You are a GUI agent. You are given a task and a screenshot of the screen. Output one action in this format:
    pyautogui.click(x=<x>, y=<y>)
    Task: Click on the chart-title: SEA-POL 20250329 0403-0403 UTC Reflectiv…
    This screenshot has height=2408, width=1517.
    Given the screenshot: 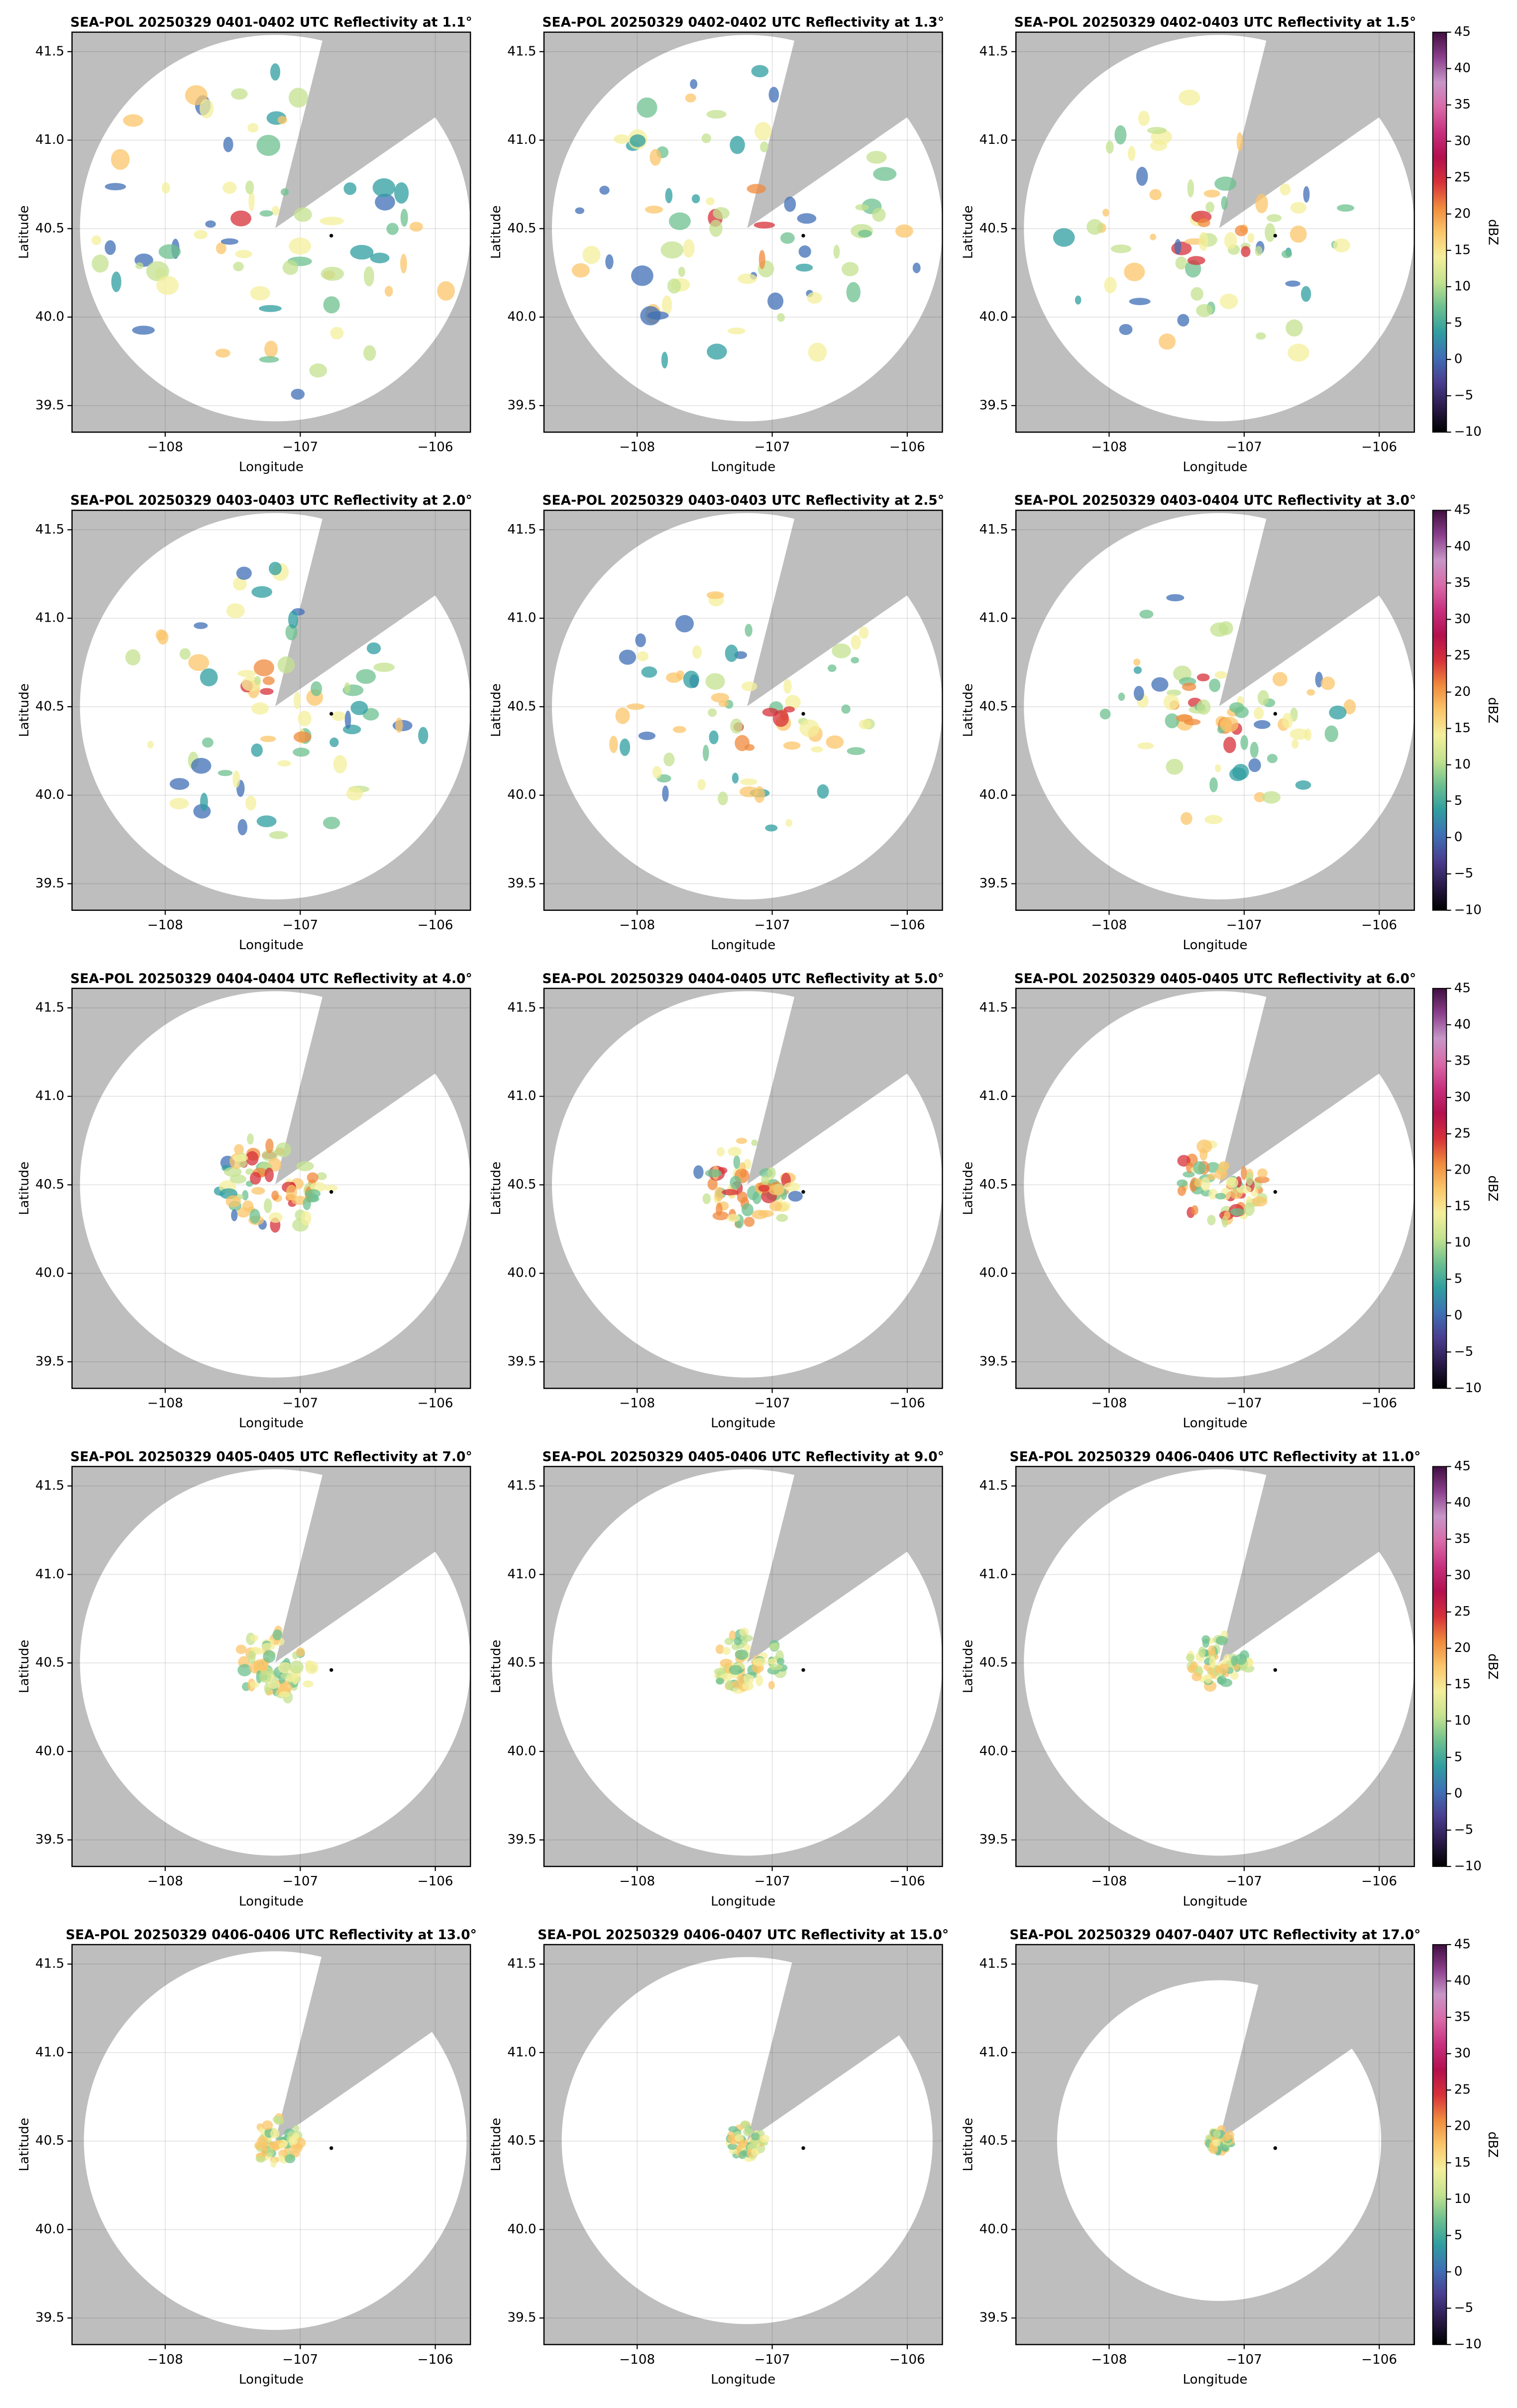 What is the action you would take?
    pyautogui.click(x=271, y=500)
    